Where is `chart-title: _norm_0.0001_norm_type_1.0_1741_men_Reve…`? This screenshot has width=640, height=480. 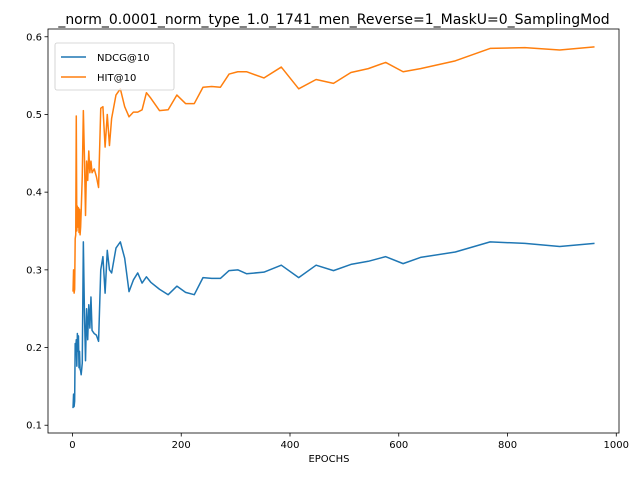 chart-title: _norm_0.0001_norm_type_1.0_1741_men_Reve… is located at coordinates (333, 20).